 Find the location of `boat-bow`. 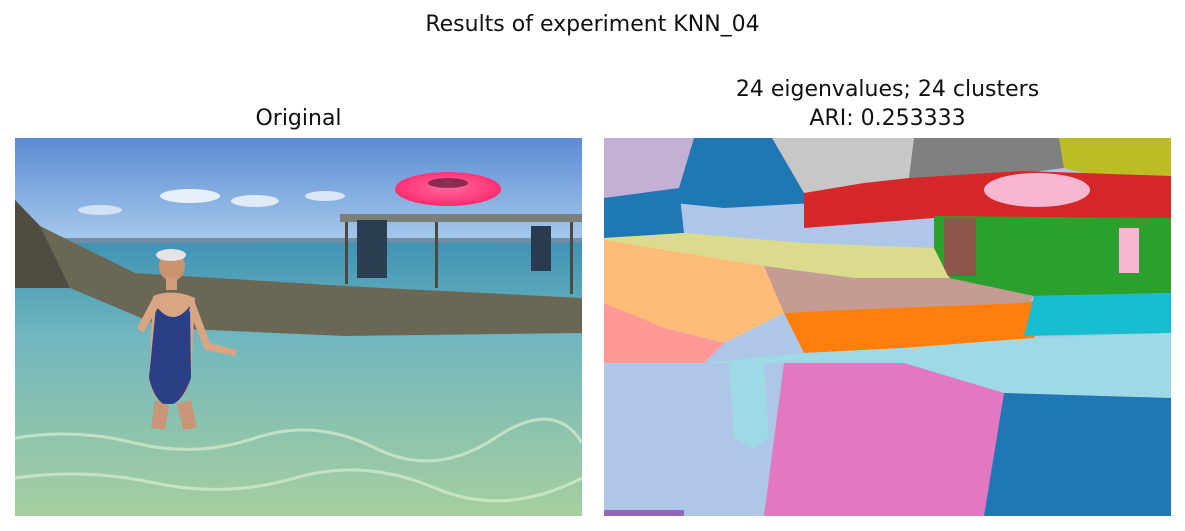

boat-bow is located at coordinates (42, 244).